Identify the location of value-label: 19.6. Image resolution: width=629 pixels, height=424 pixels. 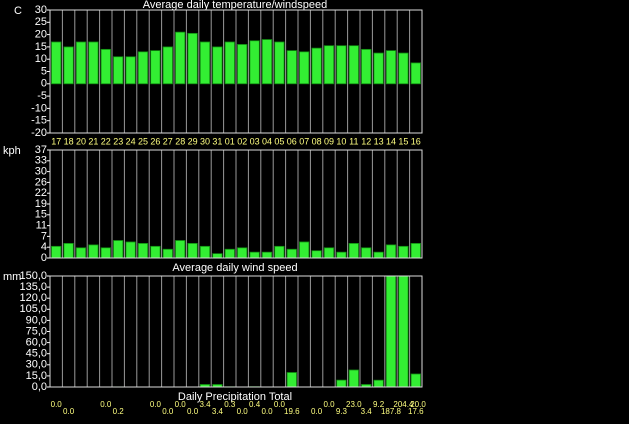
(292, 411).